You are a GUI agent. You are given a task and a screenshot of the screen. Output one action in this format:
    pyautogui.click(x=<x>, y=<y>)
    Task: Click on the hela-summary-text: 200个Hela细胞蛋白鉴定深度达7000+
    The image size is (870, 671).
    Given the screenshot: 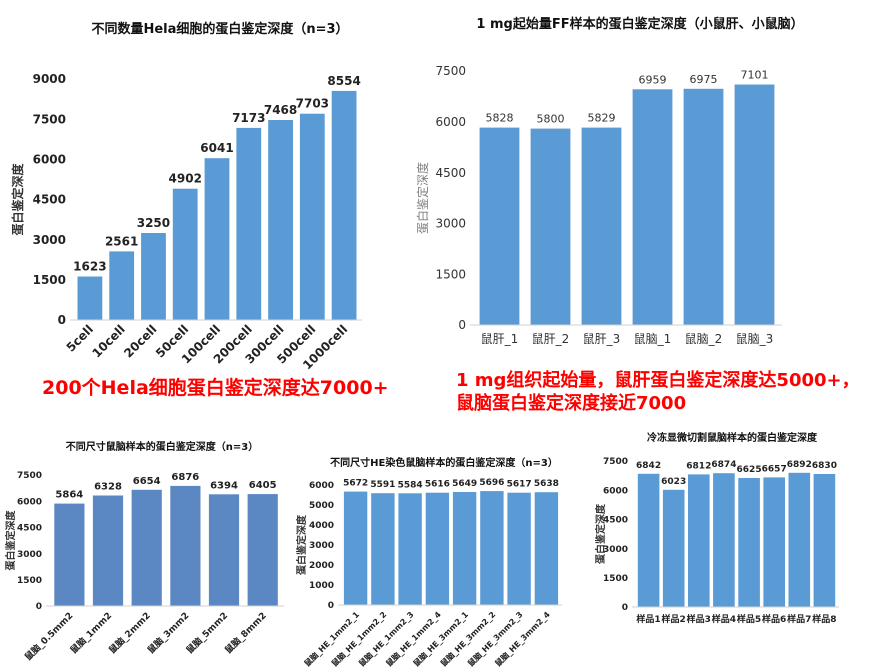 What is the action you would take?
    pyautogui.click(x=215, y=388)
    